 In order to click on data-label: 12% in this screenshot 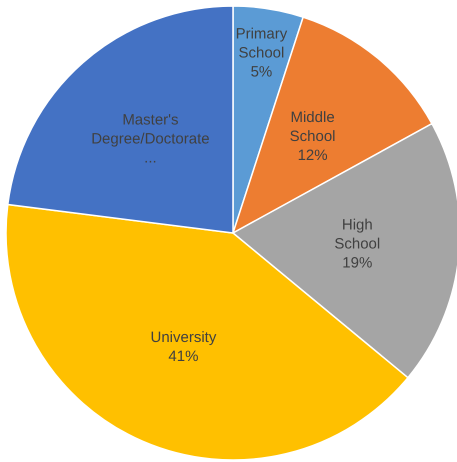, I will do `click(313, 155)`.